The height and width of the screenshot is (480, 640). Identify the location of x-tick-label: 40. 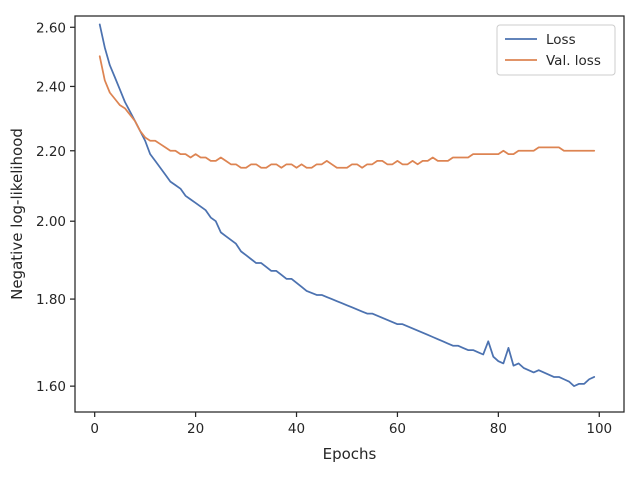
(296, 429).